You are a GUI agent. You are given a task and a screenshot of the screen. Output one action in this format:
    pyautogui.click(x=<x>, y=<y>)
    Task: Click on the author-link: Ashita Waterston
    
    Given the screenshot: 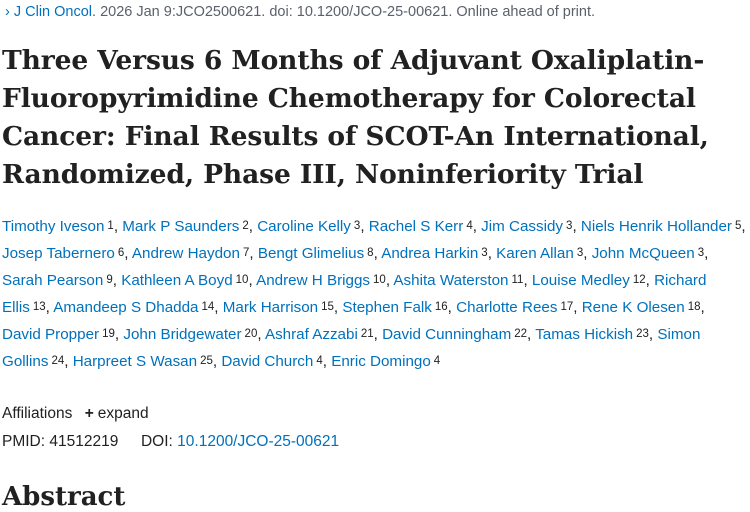 What is the action you would take?
    pyautogui.click(x=451, y=280)
    